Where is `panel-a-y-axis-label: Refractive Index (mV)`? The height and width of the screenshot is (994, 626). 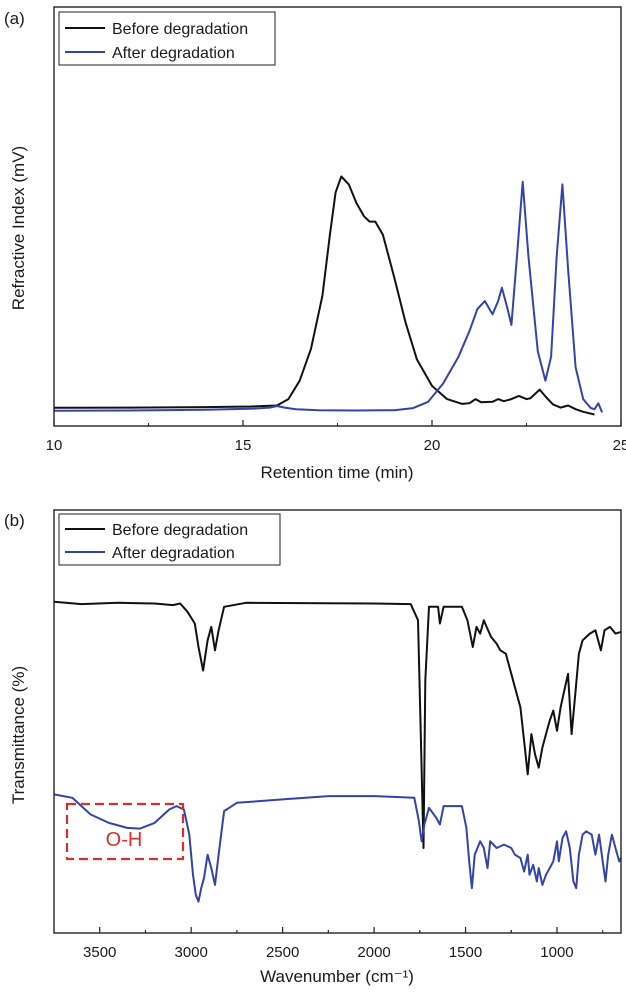
panel-a-y-axis-label: Refractive Index (mV) is located at coordinates (18, 228).